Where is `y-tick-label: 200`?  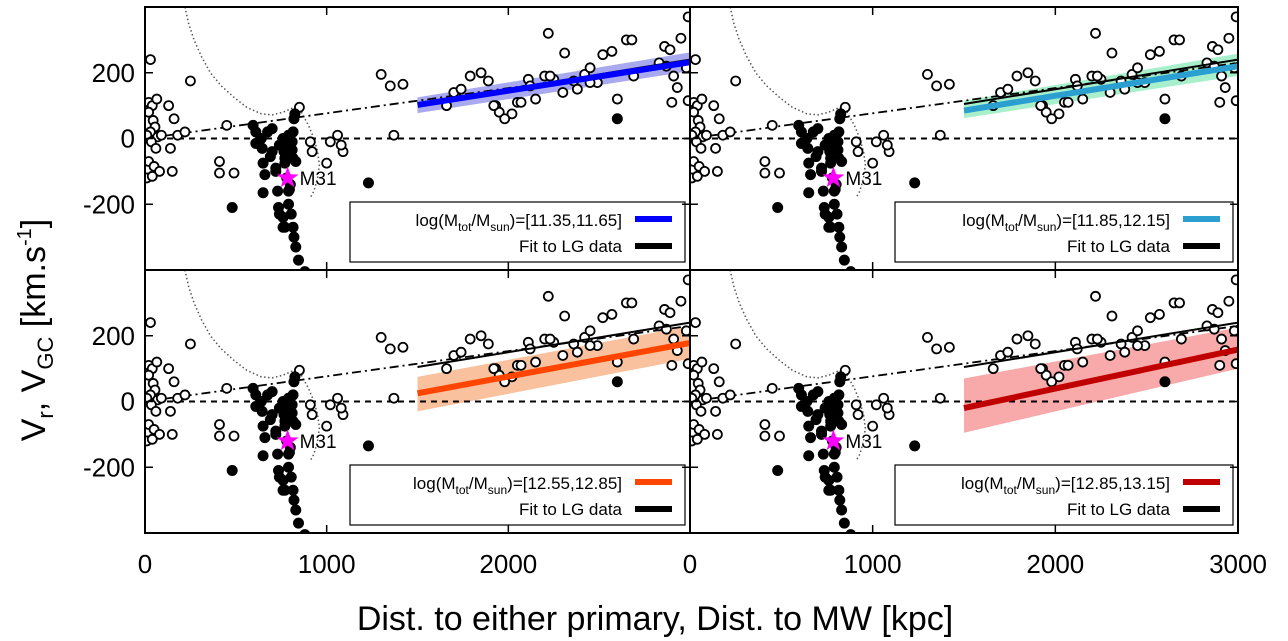 y-tick-label: 200 is located at coordinates (113, 336).